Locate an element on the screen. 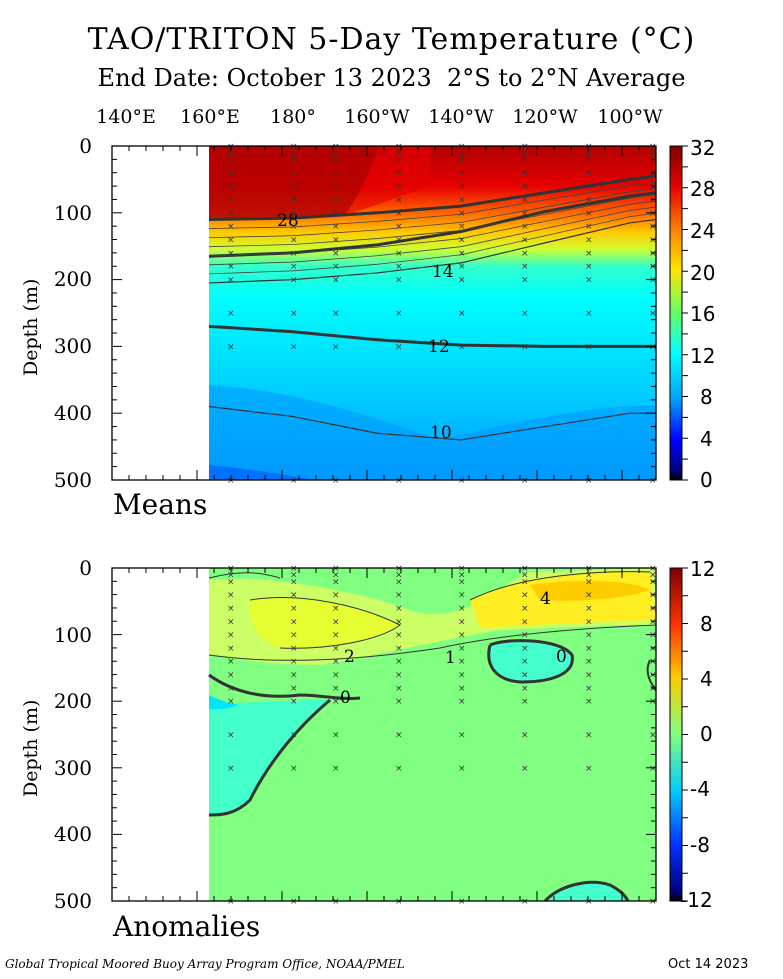 The width and height of the screenshot is (783, 979). lon-label-180: 180° is located at coordinates (293, 117).